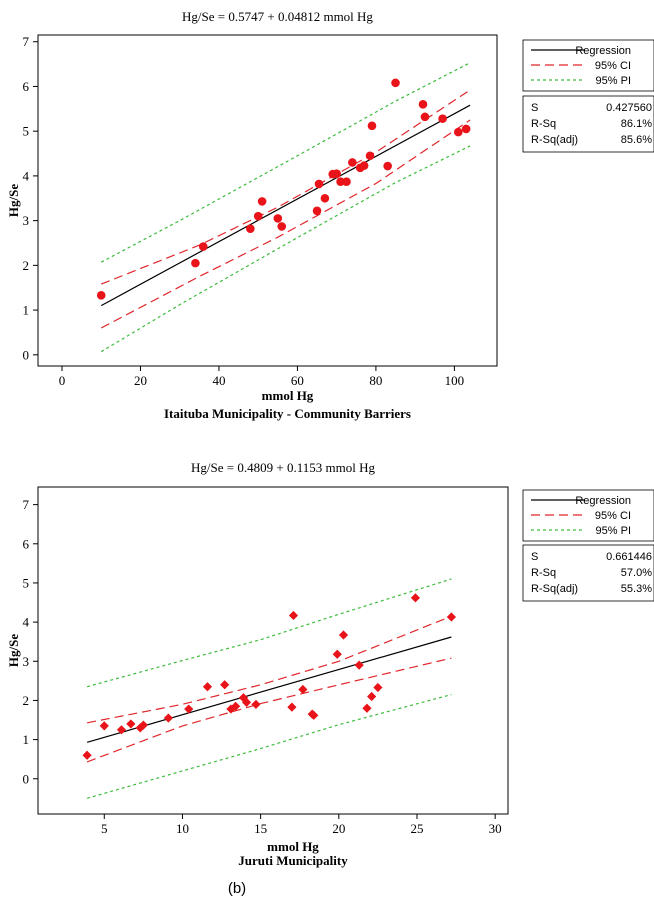 Image resolution: width=654 pixels, height=903 pixels. What do you see at coordinates (554, 589) in the screenshot?
I see `stat-label: R-Sq(adj)` at bounding box center [554, 589].